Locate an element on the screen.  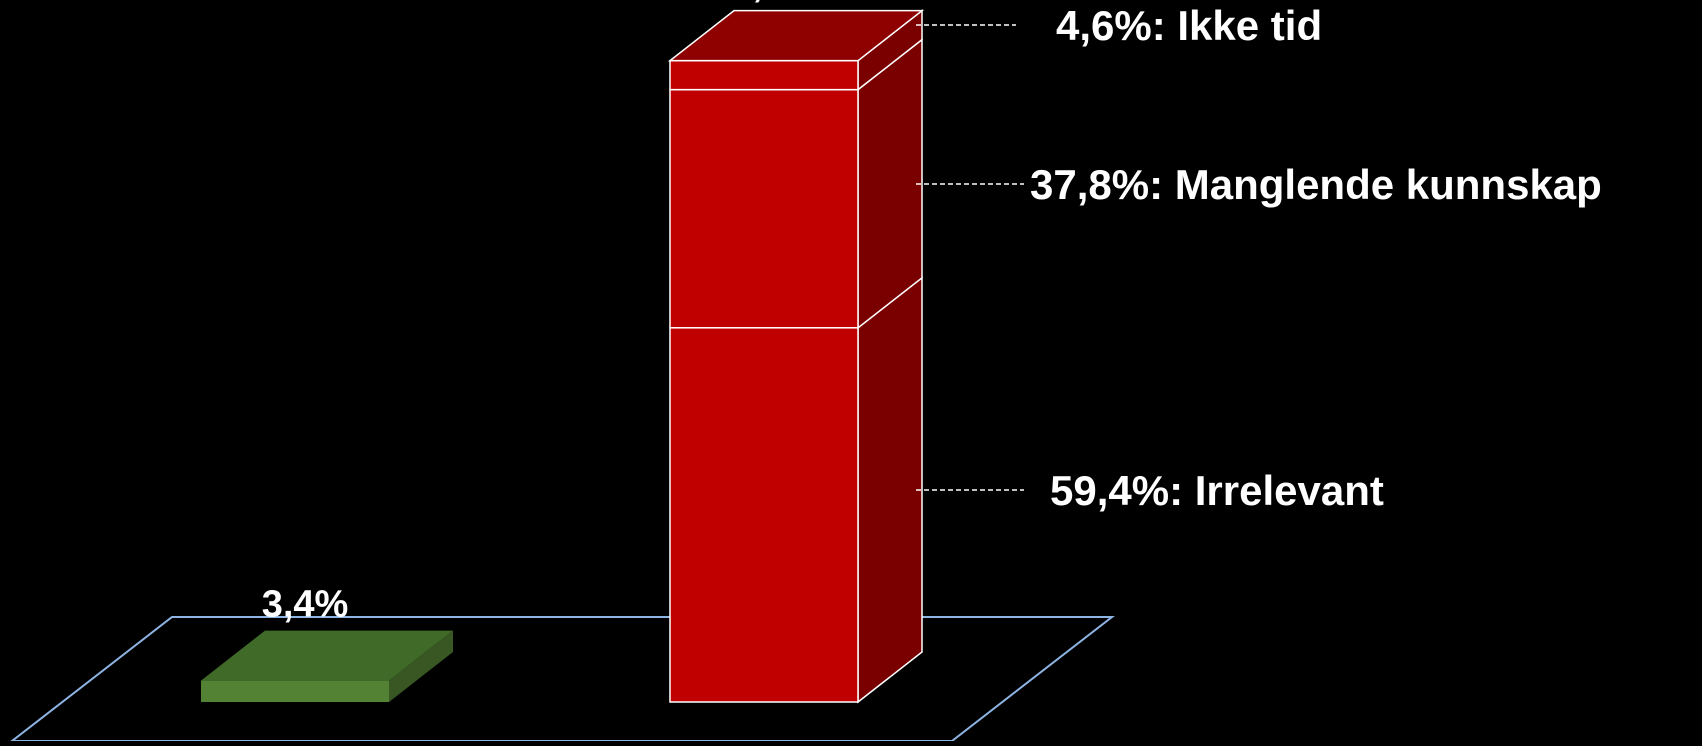
bar-1-segment-1-side is located at coordinates (421, 666).